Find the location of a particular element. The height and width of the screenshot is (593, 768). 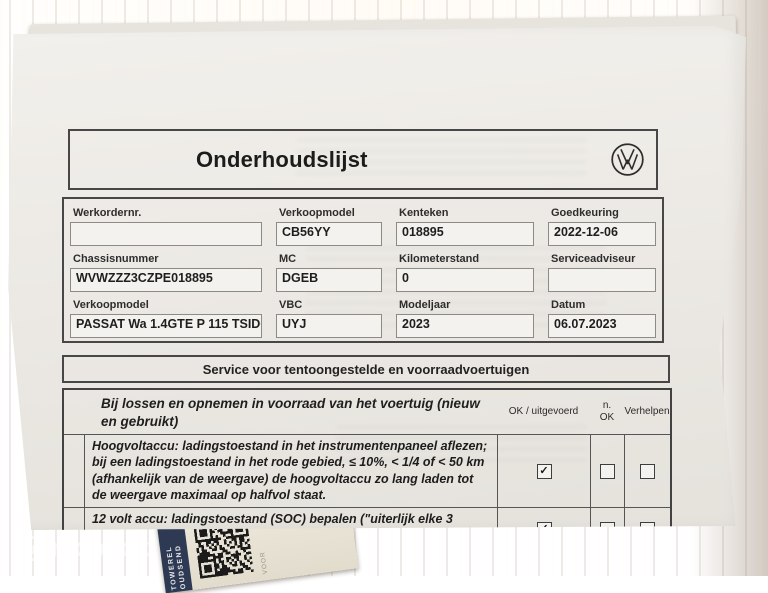

title-box: Onderhoudslijst is located at coordinates (363, 159).